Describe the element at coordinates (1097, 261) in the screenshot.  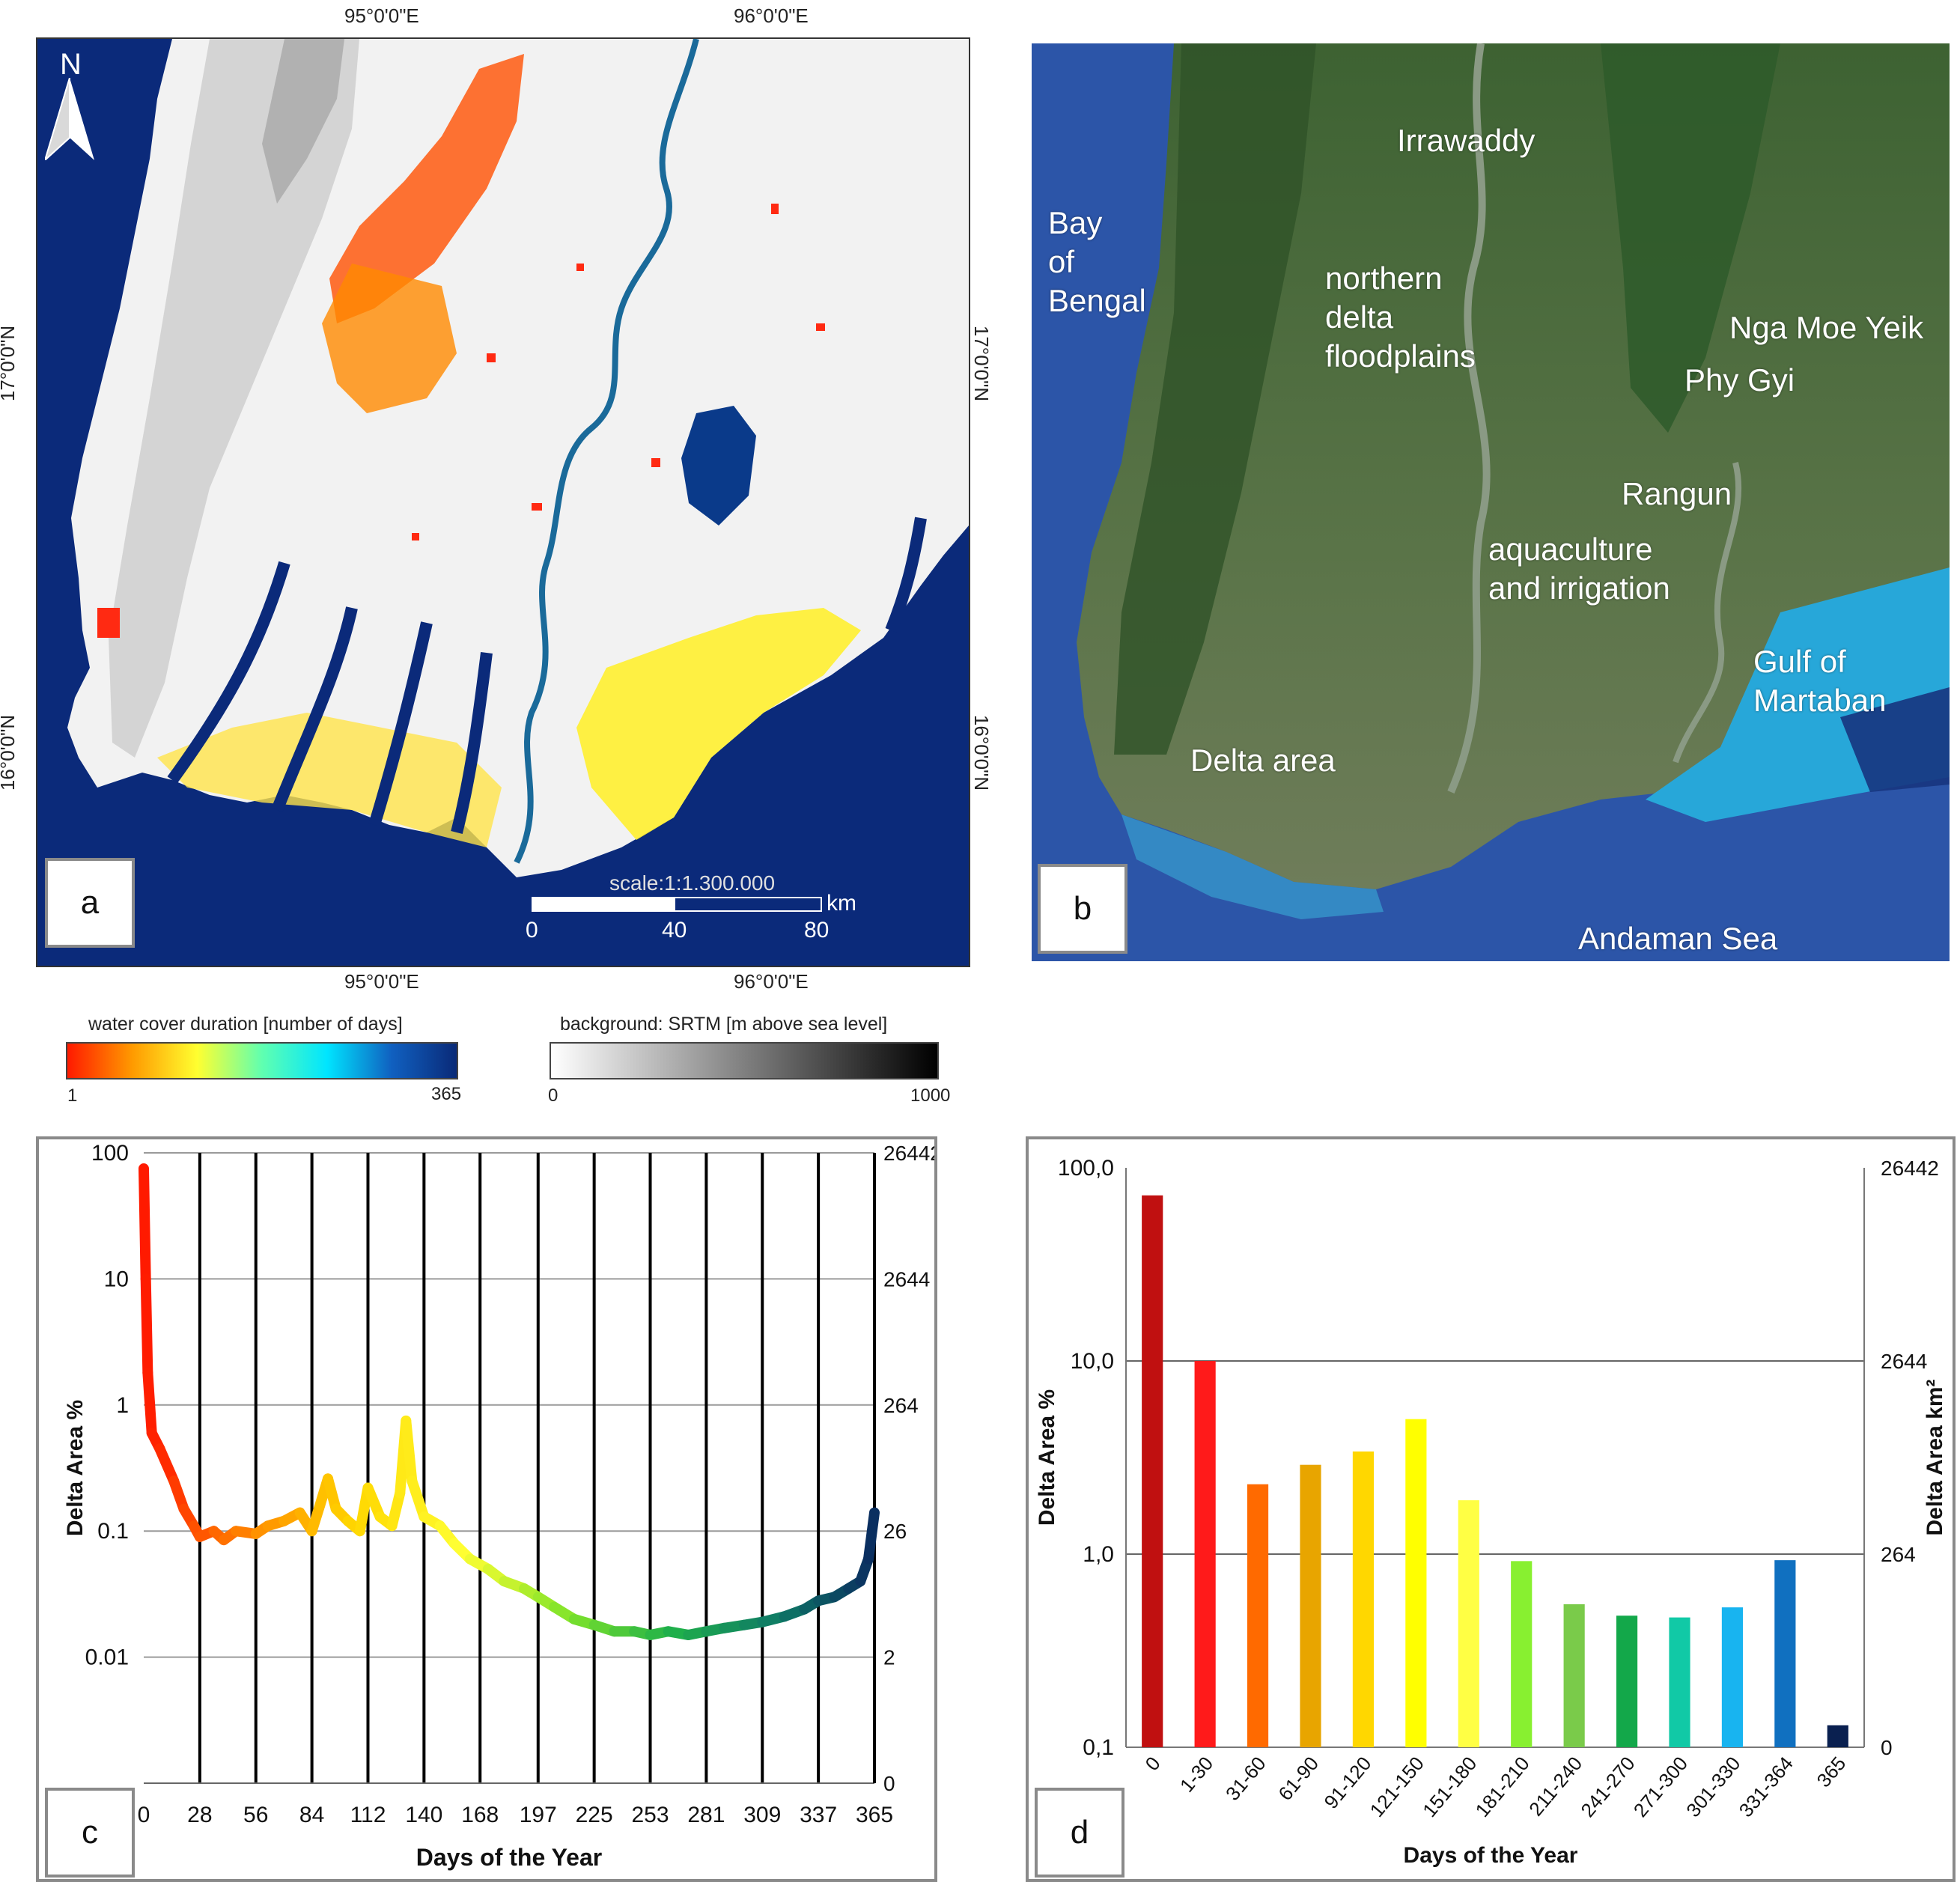
I see `label-bay-of-bengal: Bay of Bengal` at that location.